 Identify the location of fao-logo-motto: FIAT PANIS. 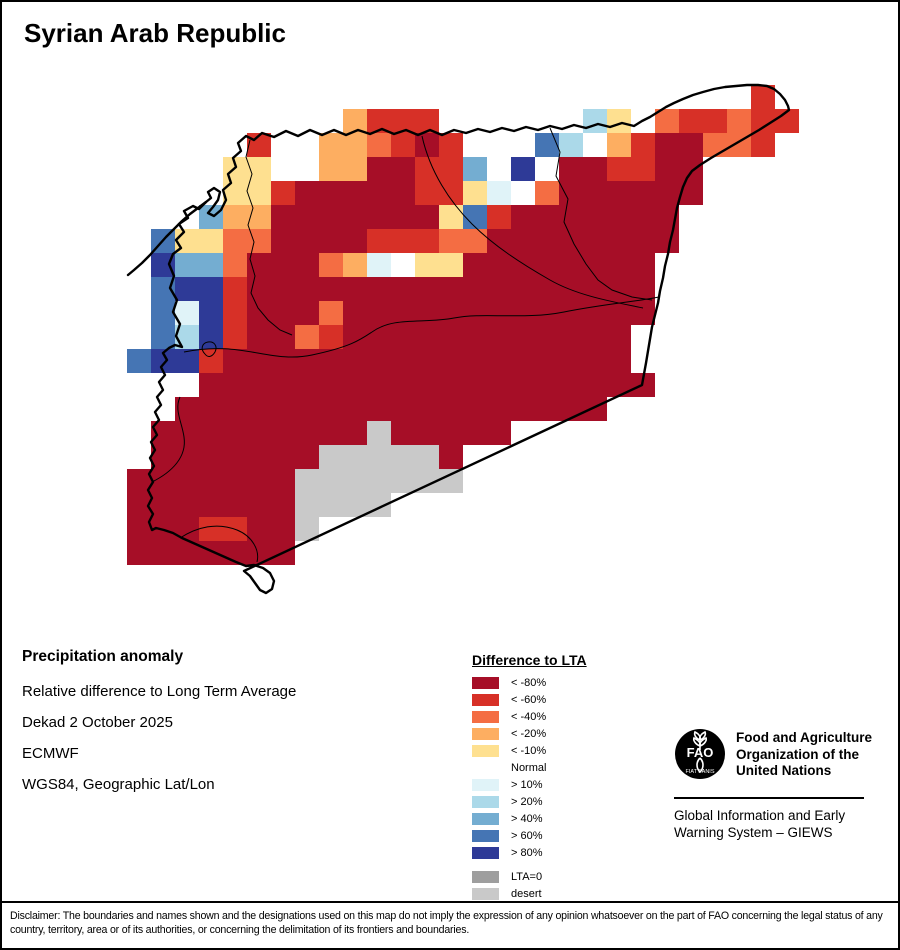
(699, 772).